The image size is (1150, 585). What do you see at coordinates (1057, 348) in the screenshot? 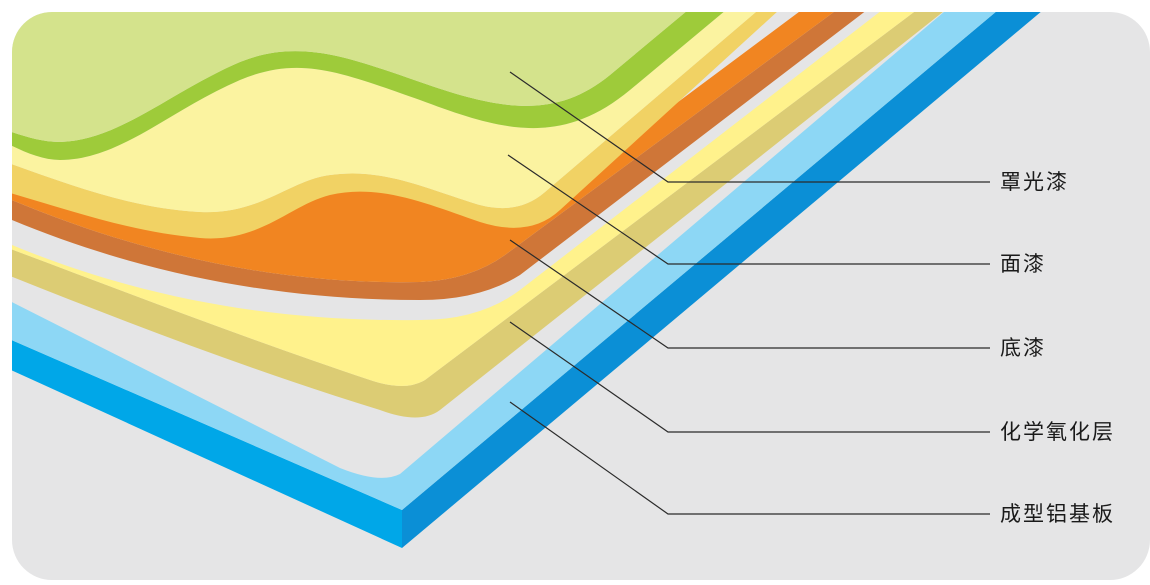
I see `layer-labels: 罩光漆 面漆 底漆 化学氧化层 成型铝基板` at bounding box center [1057, 348].